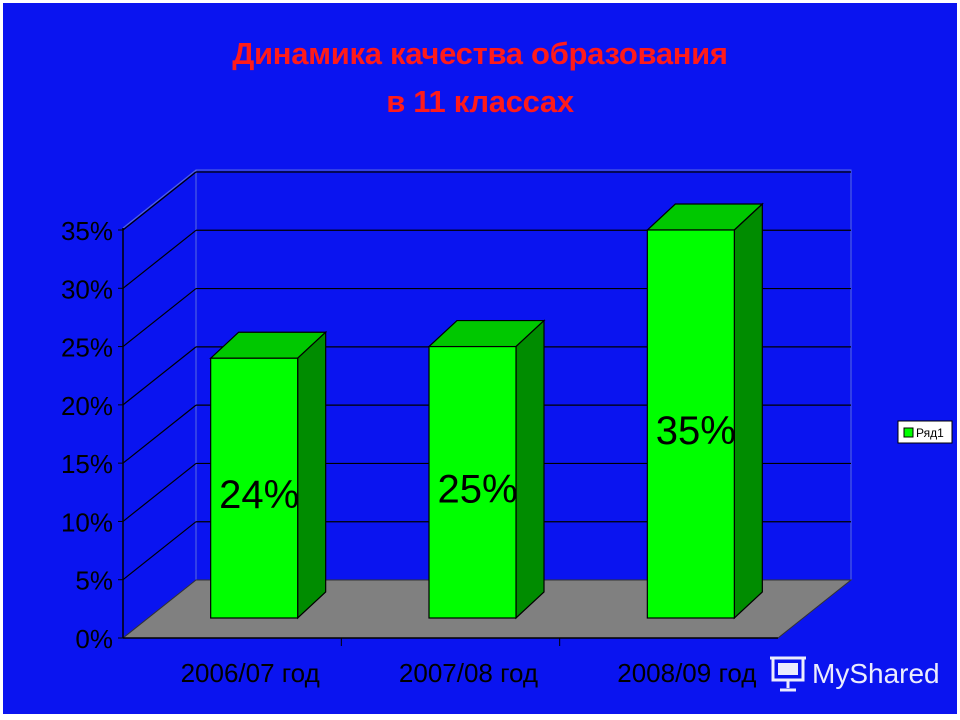 The height and width of the screenshot is (720, 960). What do you see at coordinates (87, 289) in the screenshot?
I see `y-tick-label: 30%` at bounding box center [87, 289].